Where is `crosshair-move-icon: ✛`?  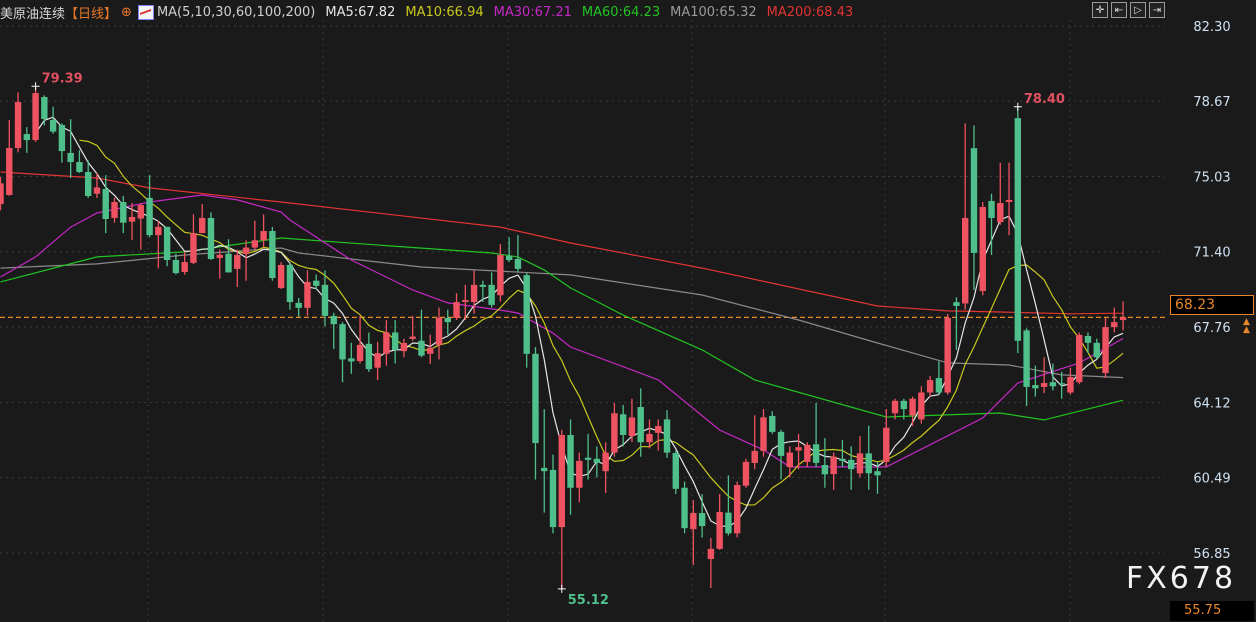
crosshair-move-icon: ✛ is located at coordinates (1100, 10).